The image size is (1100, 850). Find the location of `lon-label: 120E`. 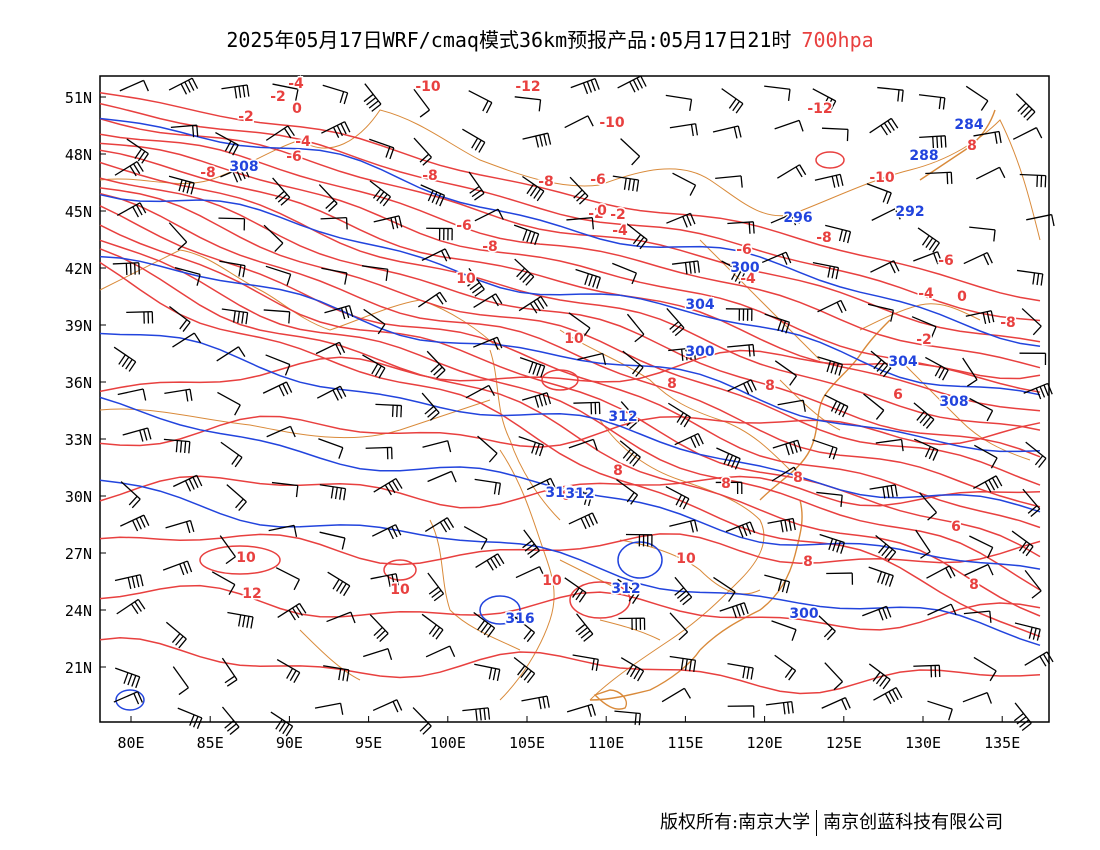

lon-label: 120E is located at coordinates (765, 743).